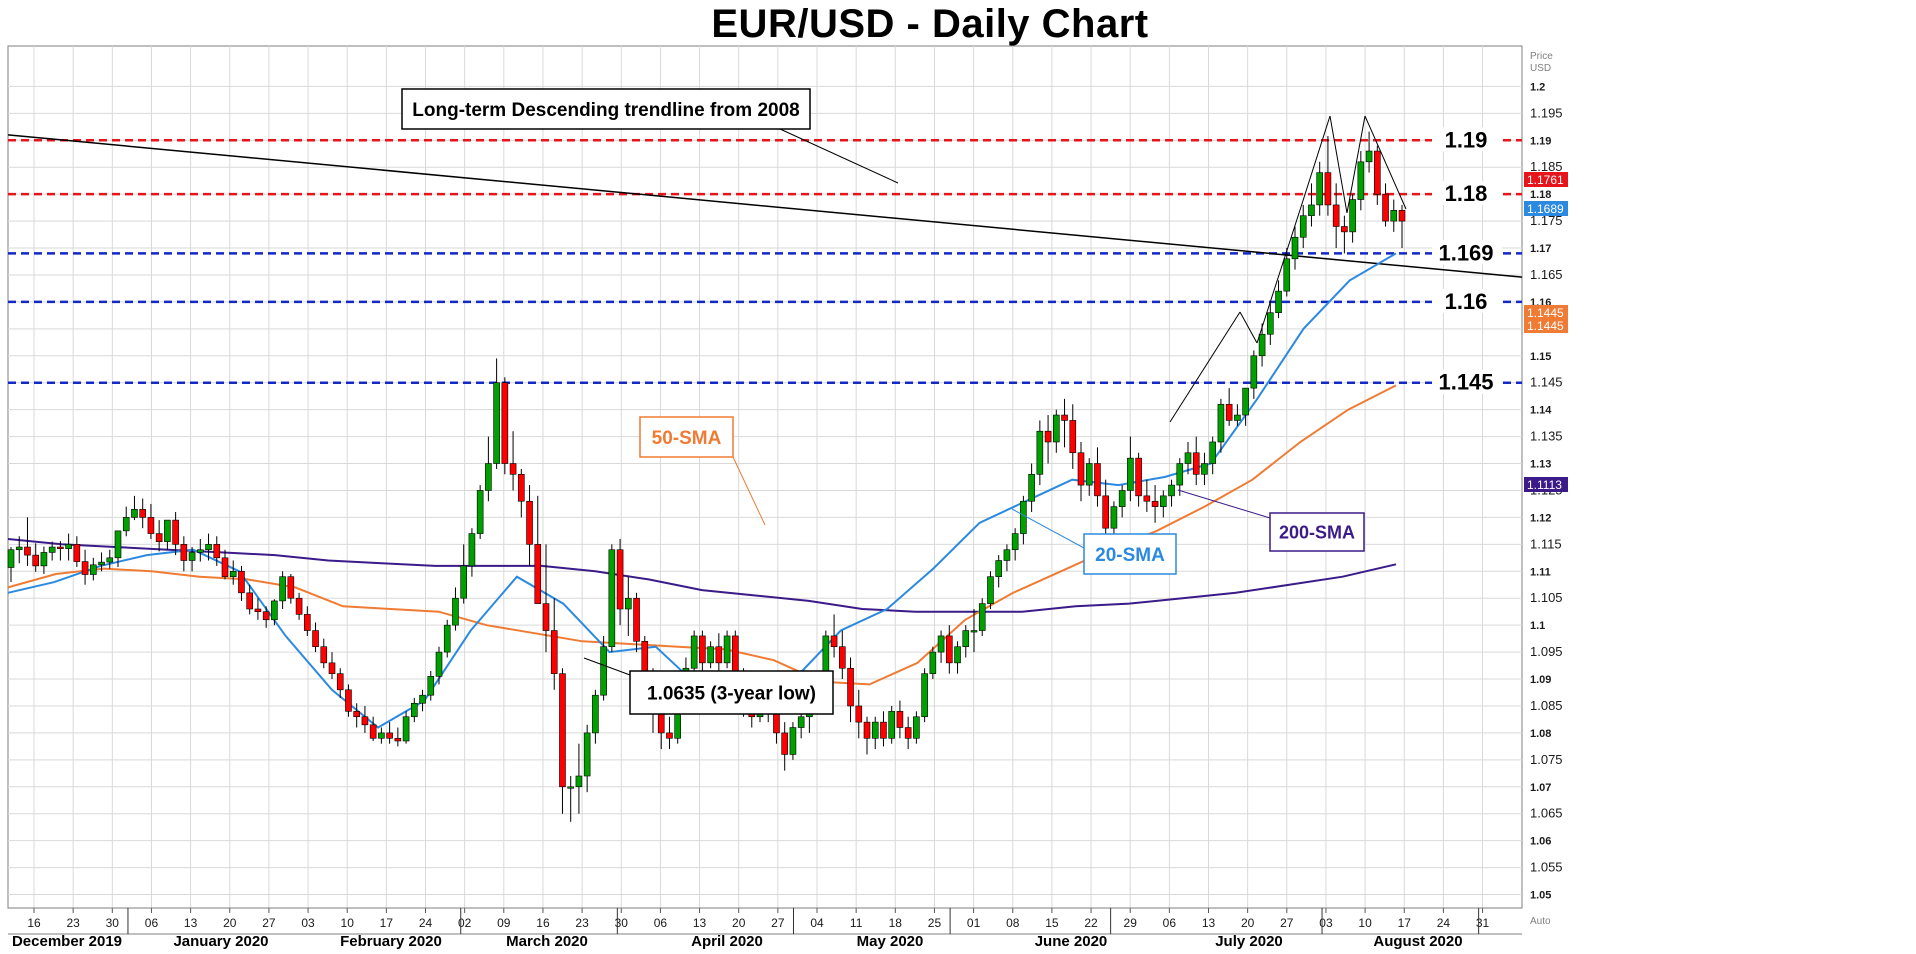 Image resolution: width=1916 pixels, height=954 pixels. Describe the element at coordinates (749, 491) in the screenshot. I see `callout-leader` at that location.